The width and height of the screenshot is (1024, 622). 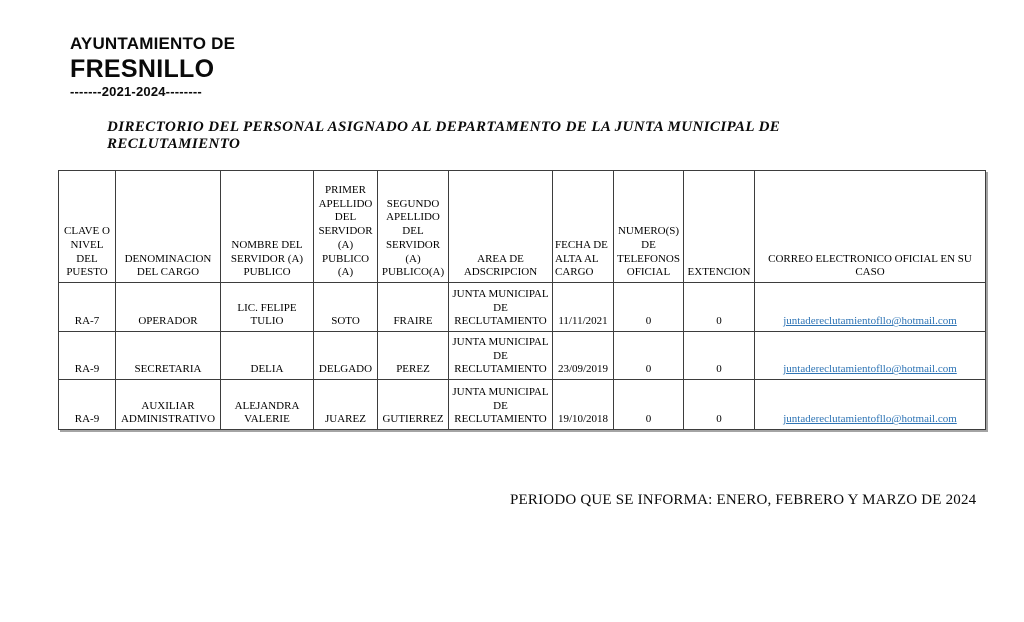 I want to click on cell: DELGADO, so click(x=345, y=355).